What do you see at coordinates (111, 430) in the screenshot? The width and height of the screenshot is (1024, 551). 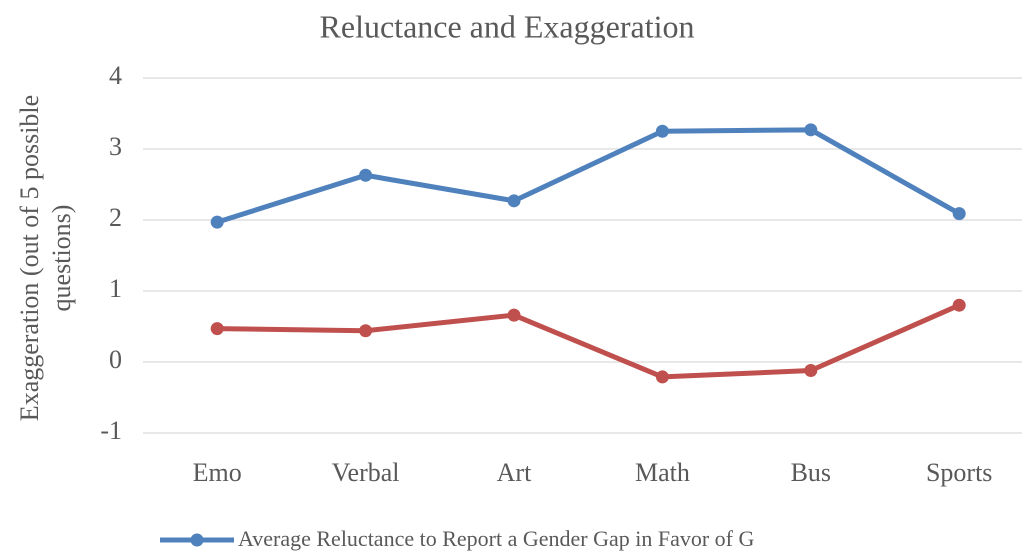 I see `y-tick-label: -1` at bounding box center [111, 430].